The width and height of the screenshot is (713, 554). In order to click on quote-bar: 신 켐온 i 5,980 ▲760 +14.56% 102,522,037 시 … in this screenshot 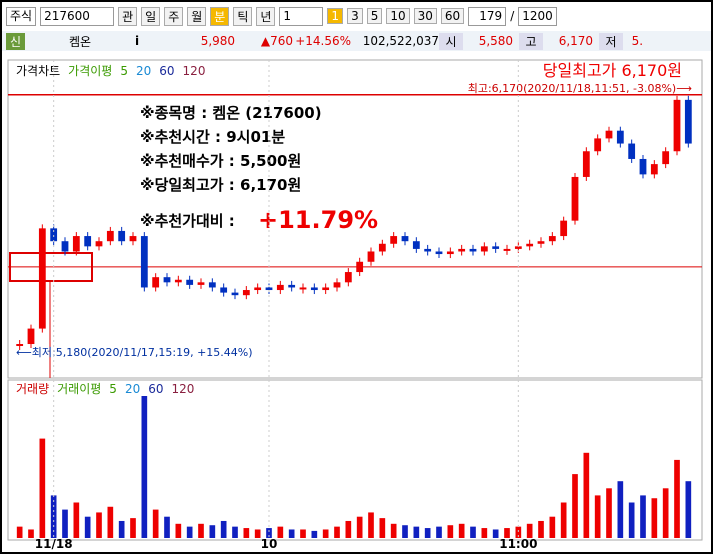, I will do `click(356, 41)`.